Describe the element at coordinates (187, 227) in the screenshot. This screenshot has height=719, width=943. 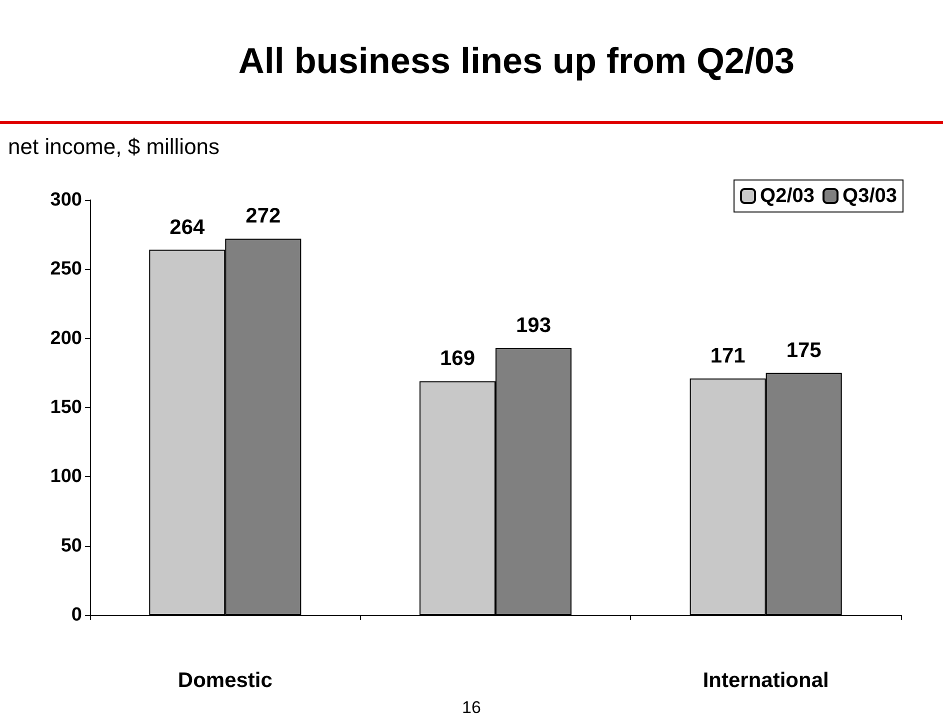
I see `data-label: 264` at that location.